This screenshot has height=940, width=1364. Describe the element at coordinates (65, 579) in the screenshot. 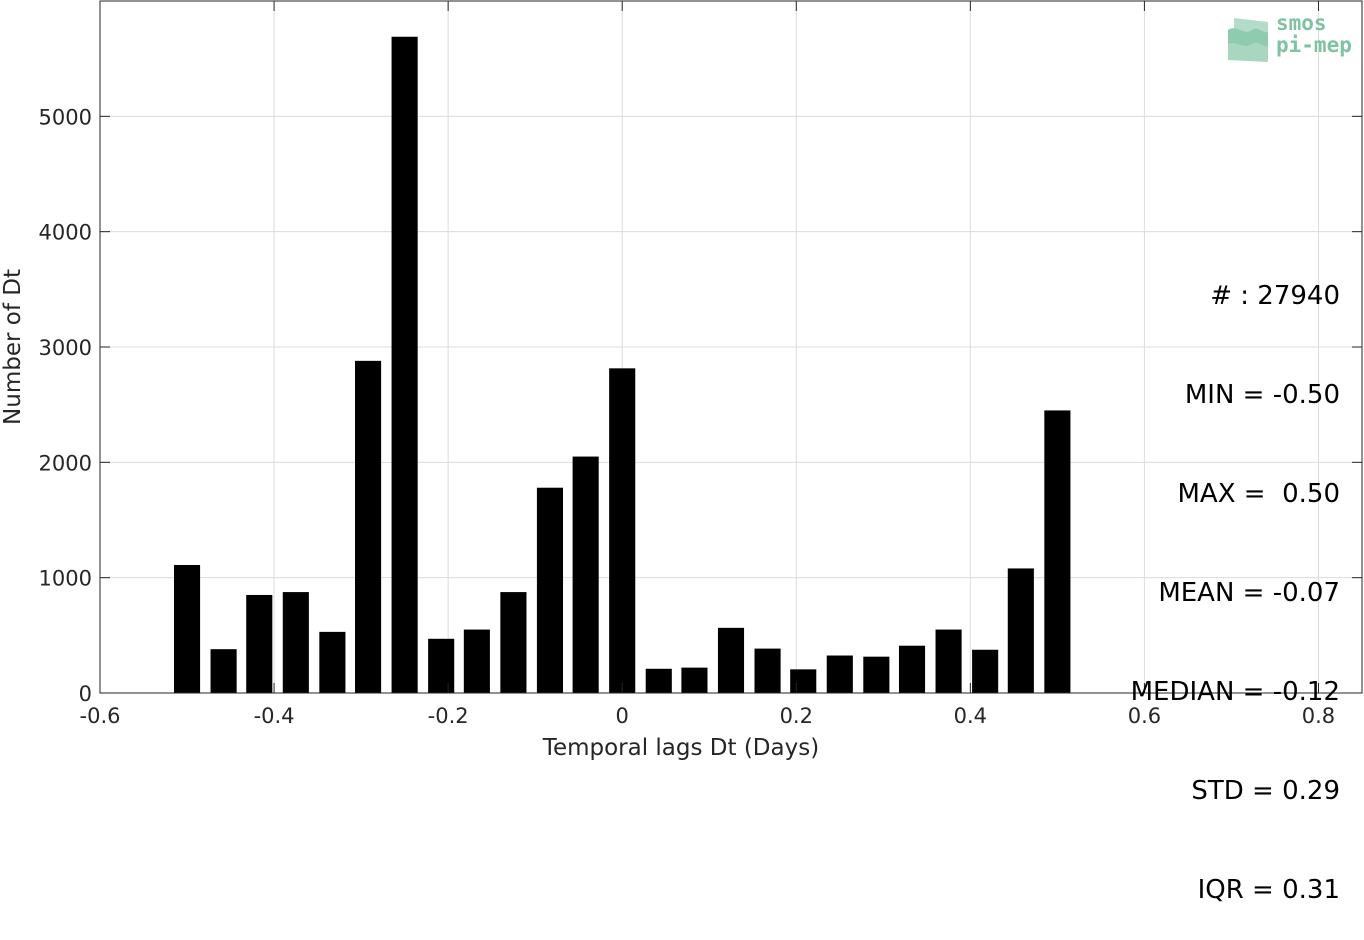

I see `y-tick-label: 1000` at that location.